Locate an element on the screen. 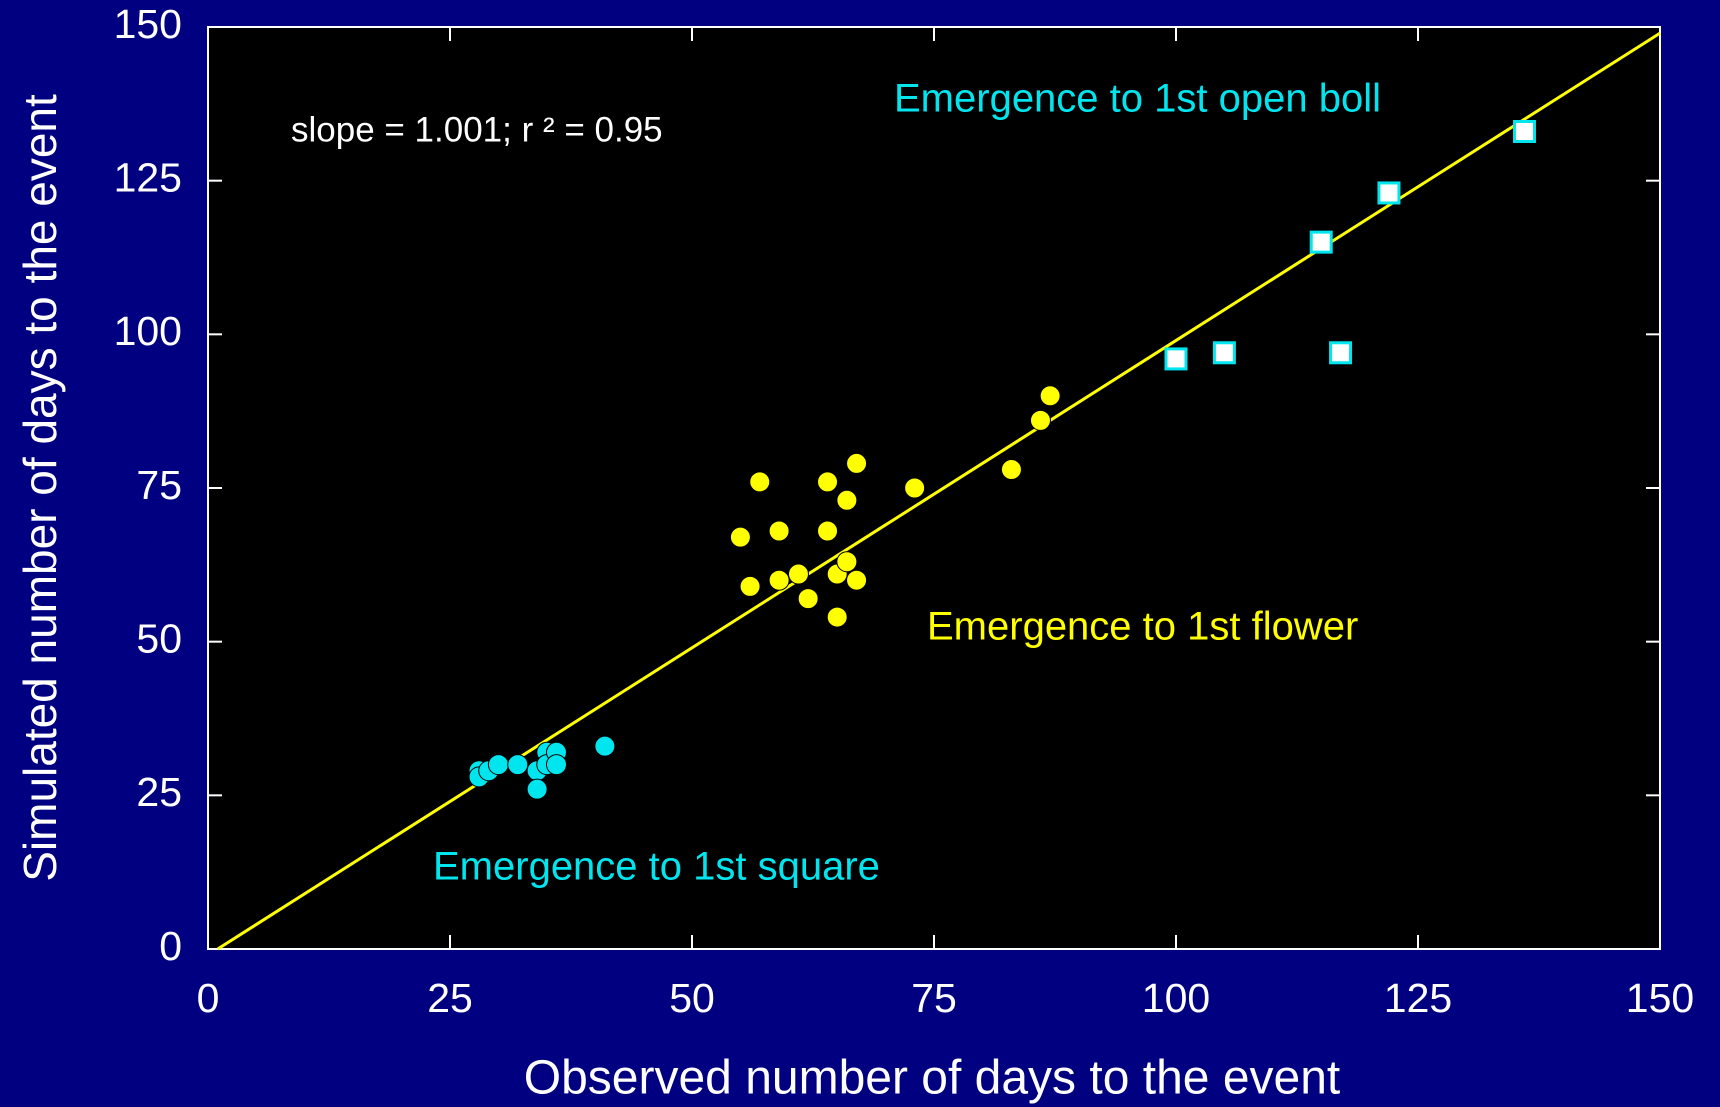 Image resolution: width=1720 pixels, height=1107 pixels. x-tick-label: 50 is located at coordinates (692, 998).